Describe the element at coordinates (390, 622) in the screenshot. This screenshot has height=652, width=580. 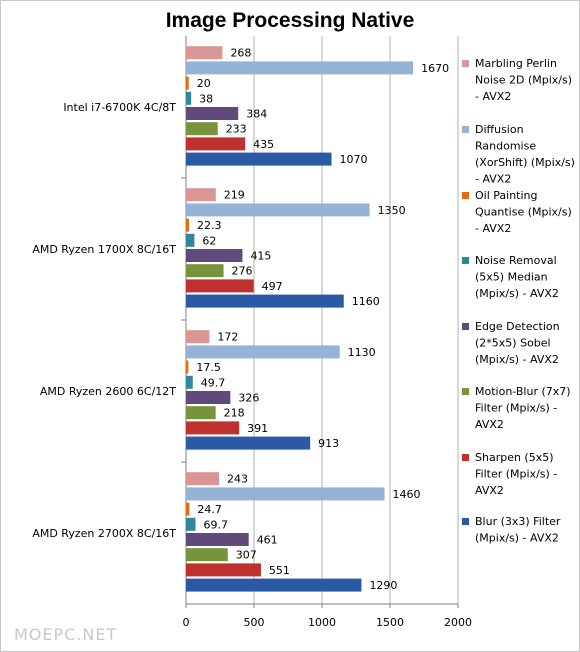
I see `x-tick-label: 1500` at that location.